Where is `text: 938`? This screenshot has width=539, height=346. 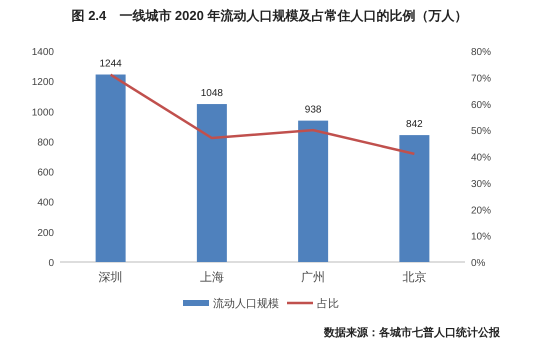 text: 938 is located at coordinates (313, 110).